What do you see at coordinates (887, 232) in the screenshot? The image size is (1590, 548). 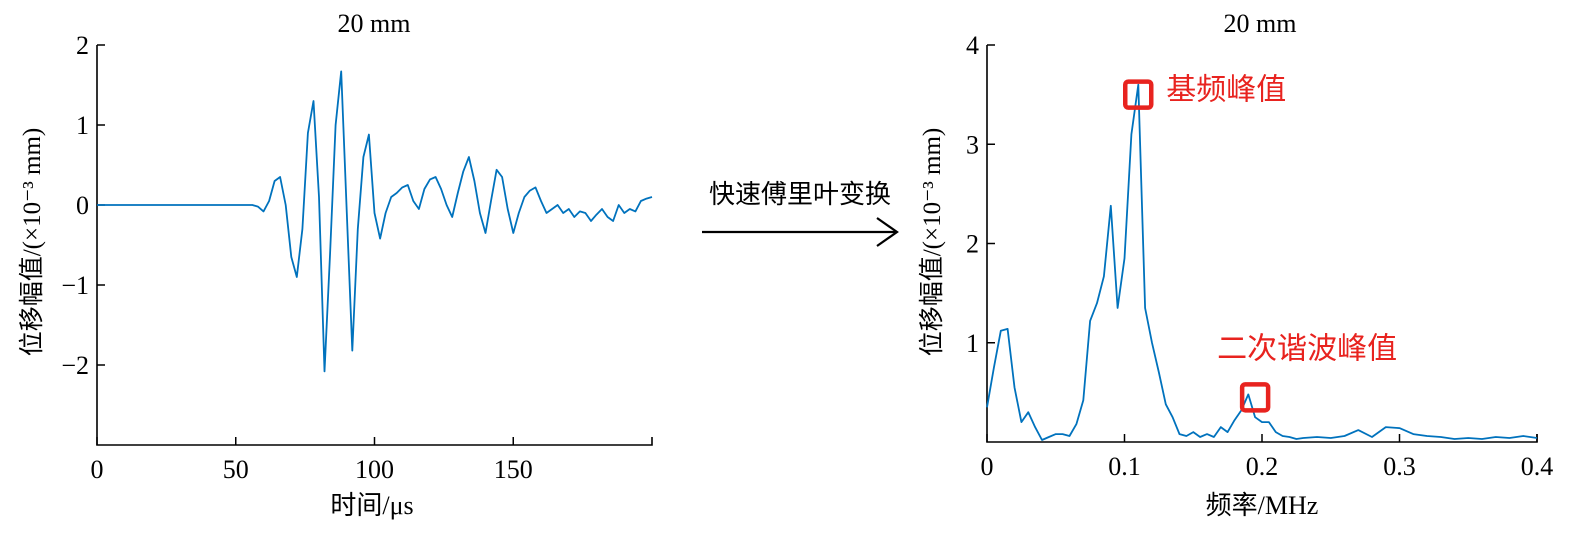 I see `arrow-head` at bounding box center [887, 232].